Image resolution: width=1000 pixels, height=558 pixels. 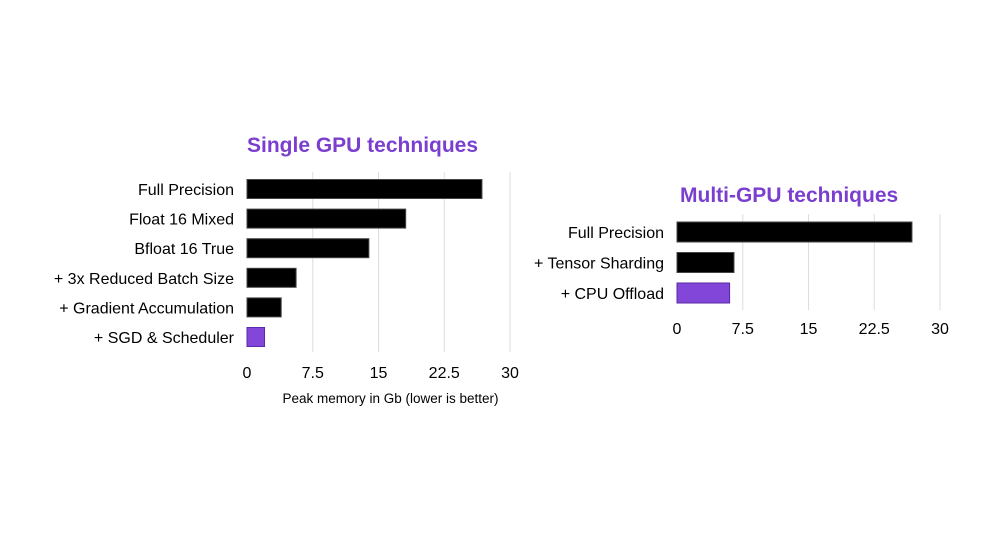 What do you see at coordinates (164, 338) in the screenshot?
I see `category-label: + SGD & Scheduler` at bounding box center [164, 338].